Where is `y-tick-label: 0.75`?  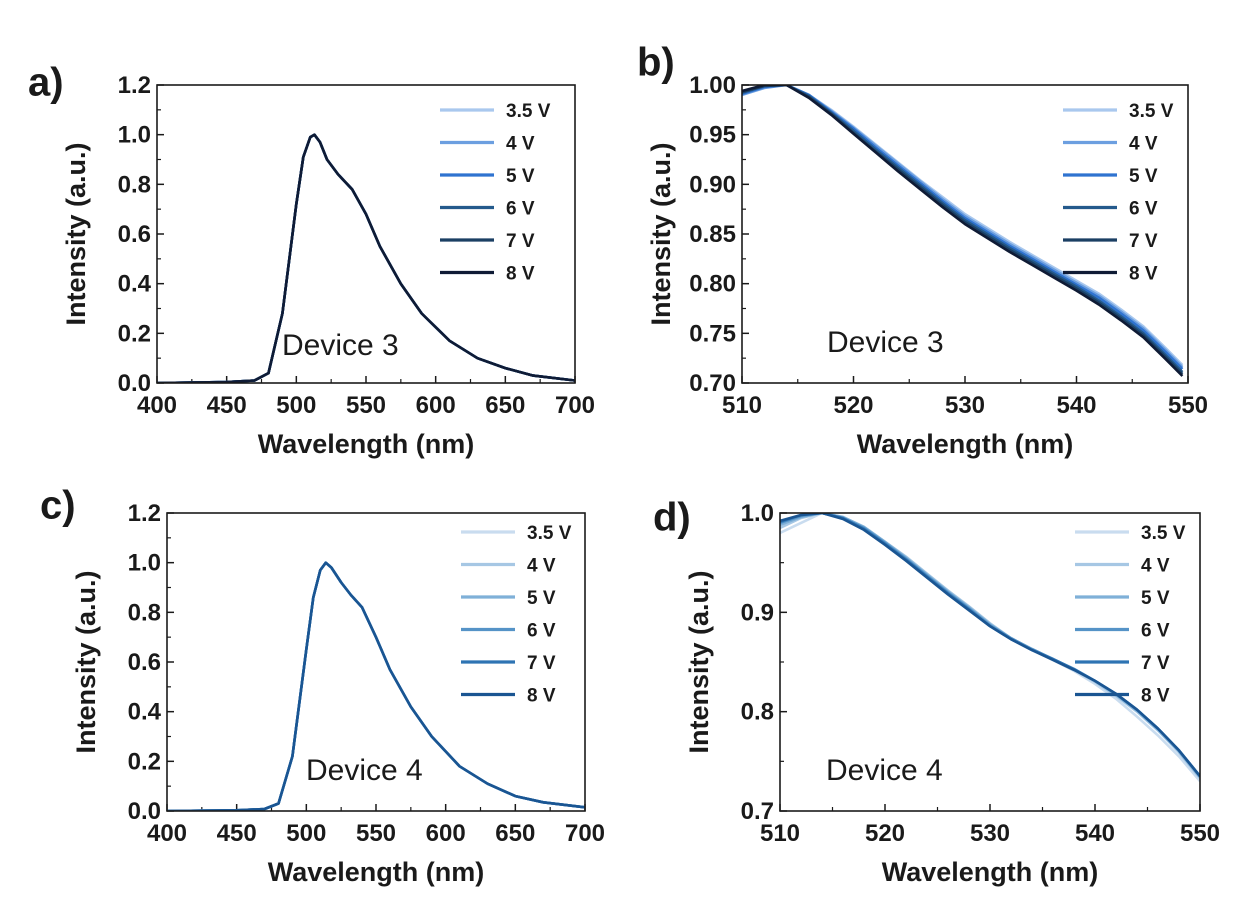 y-tick-label: 0.75 is located at coordinates (712, 333).